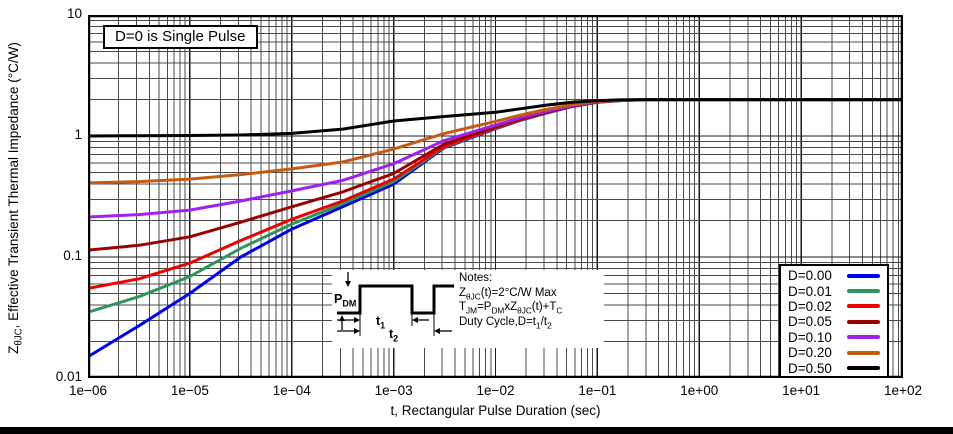 The height and width of the screenshot is (434, 953). Describe the element at coordinates (834, 352) in the screenshot. I see `legend-item: D=0.20` at that location.